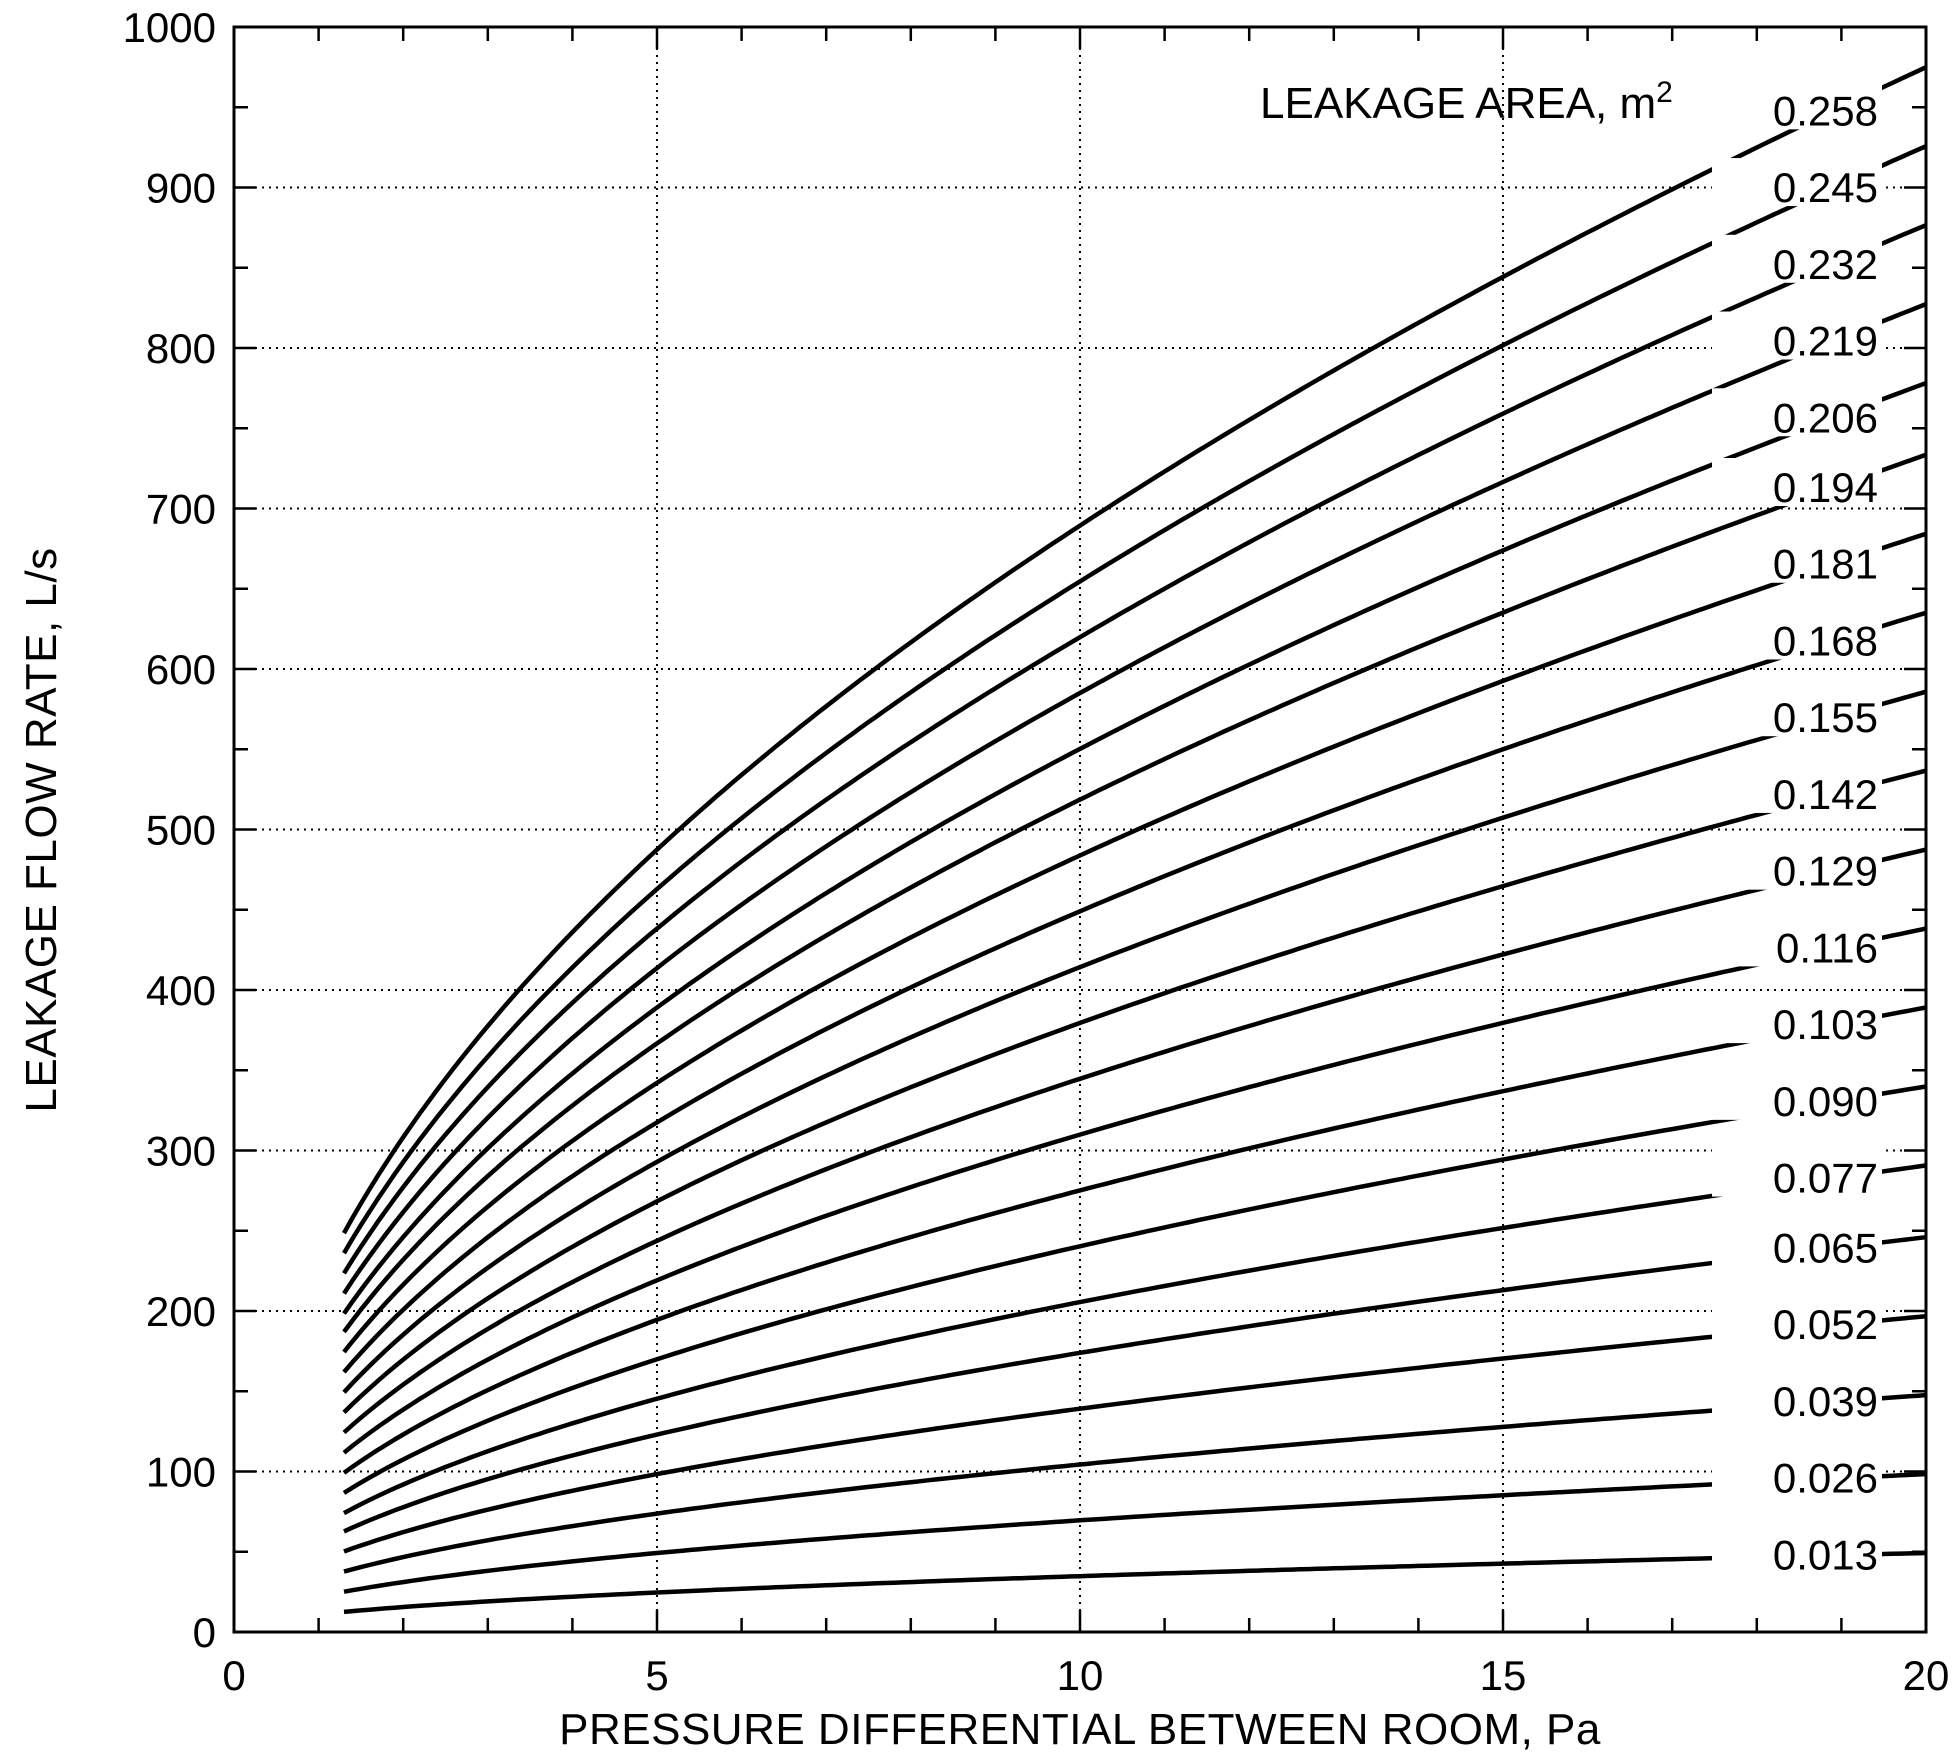 The image size is (1960, 1764). I want to click on y-tick-label: 800, so click(181, 348).